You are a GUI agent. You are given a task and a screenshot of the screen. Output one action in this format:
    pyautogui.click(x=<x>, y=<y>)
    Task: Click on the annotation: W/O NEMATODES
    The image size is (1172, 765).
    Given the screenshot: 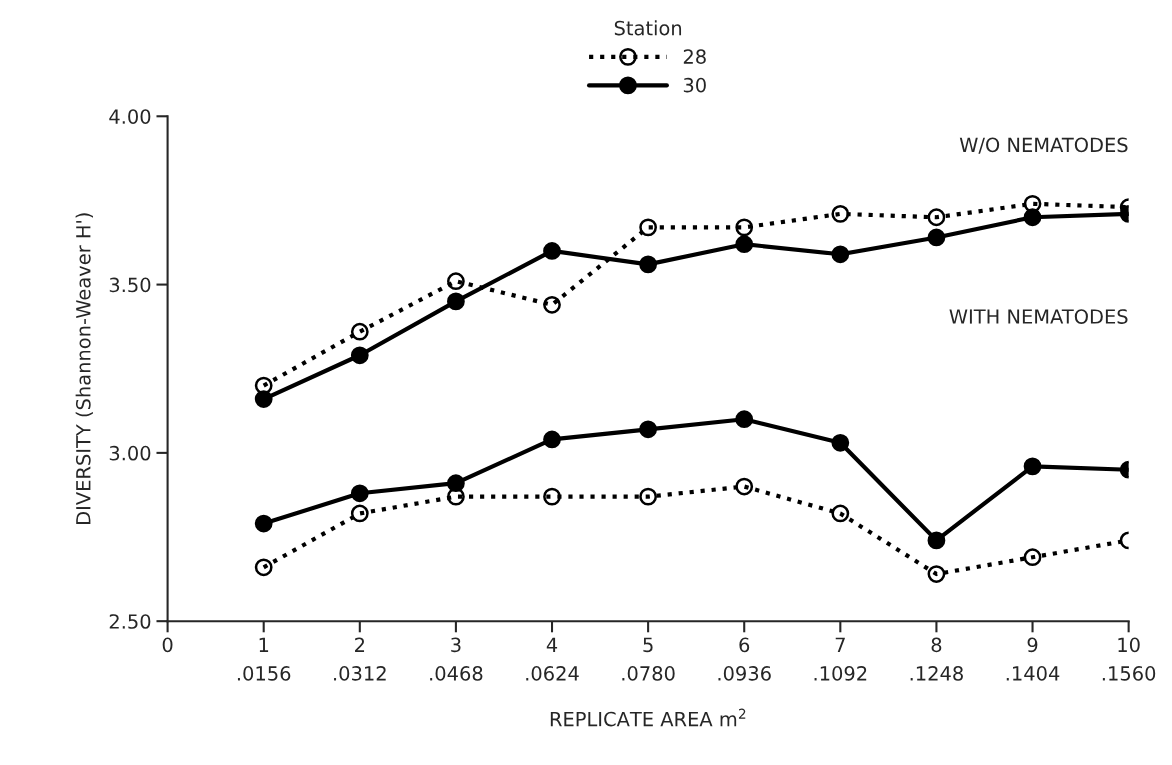 What is the action you would take?
    pyautogui.click(x=1043, y=145)
    